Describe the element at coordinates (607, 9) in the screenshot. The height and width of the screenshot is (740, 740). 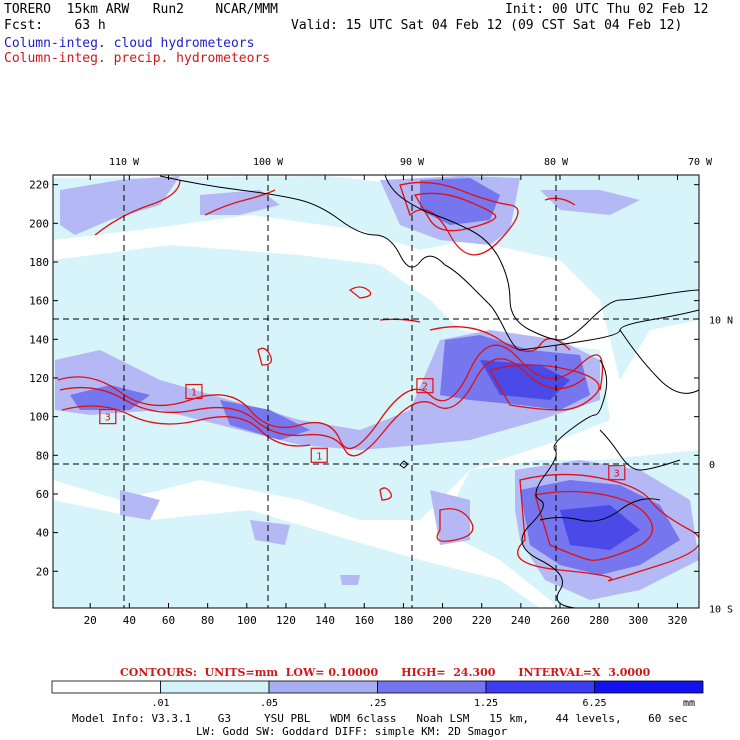
I see `init-time: Init: 00 UTC Thu 02 Feb 12` at that location.